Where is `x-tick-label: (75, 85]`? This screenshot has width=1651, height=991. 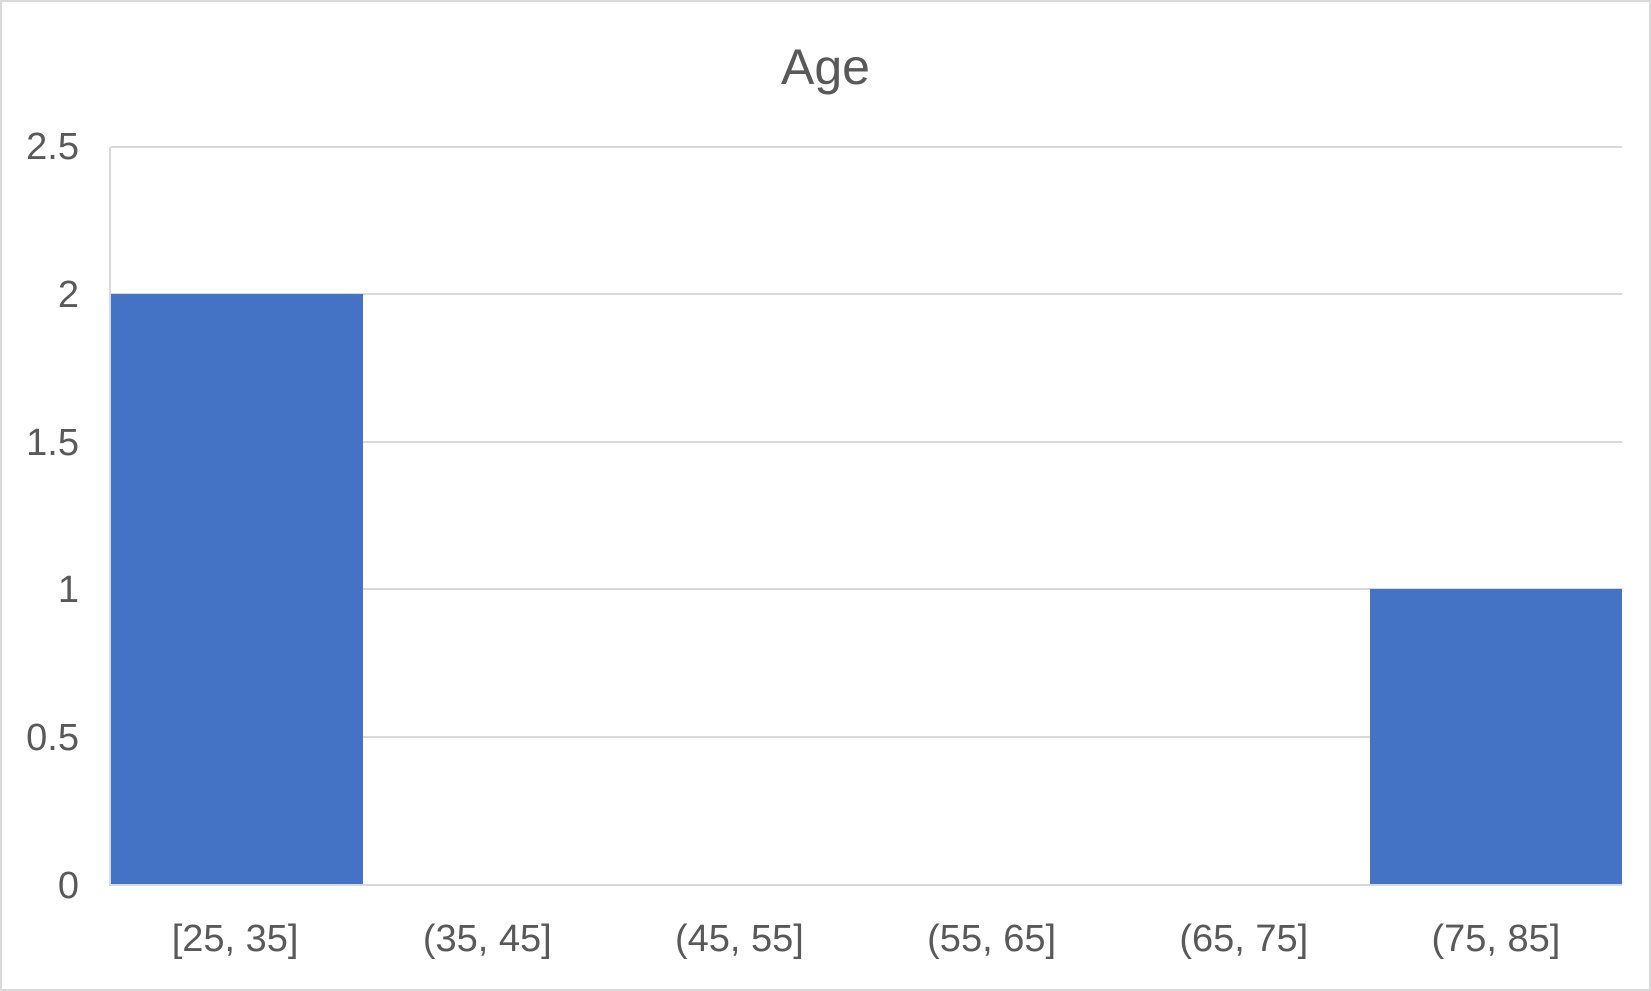 x-tick-label: (75, 85] is located at coordinates (1496, 939).